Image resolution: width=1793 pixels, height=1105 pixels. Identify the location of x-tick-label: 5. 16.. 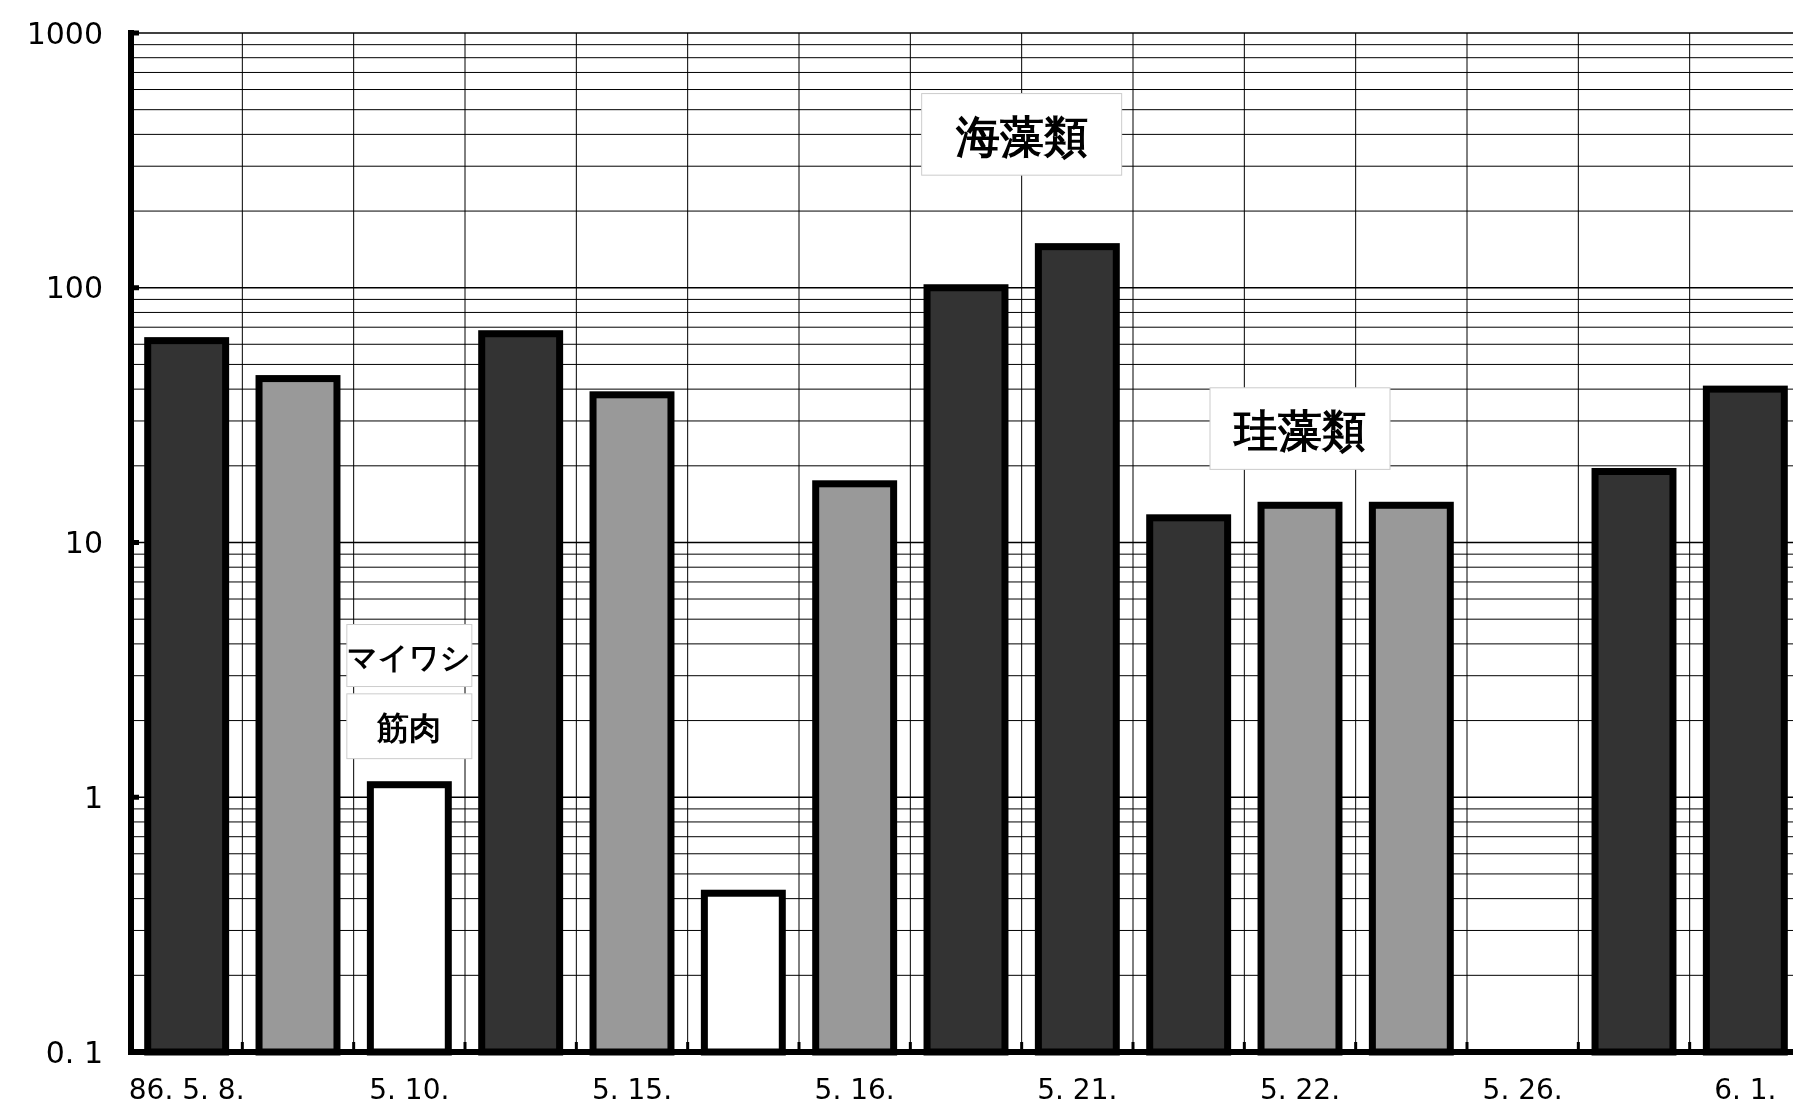
(854, 1089).